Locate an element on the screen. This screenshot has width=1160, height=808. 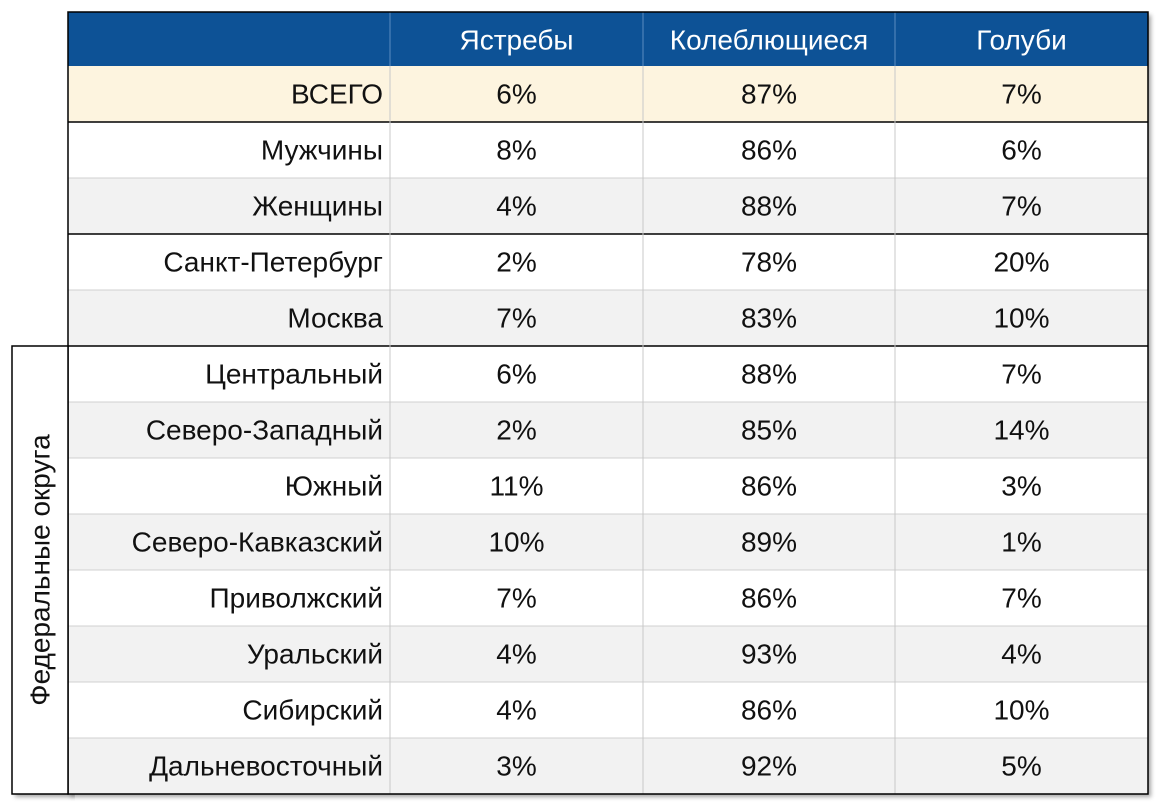
cell-value: 11% is located at coordinates (517, 486).